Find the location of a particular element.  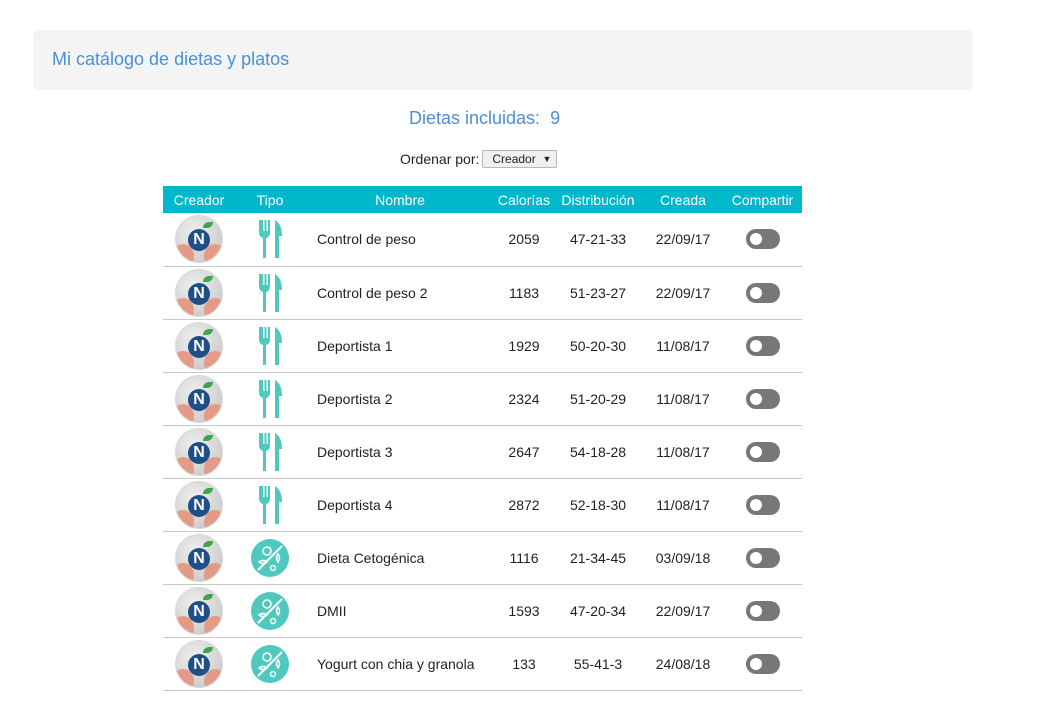

diet-name: Deportista 4 is located at coordinates (355, 504).